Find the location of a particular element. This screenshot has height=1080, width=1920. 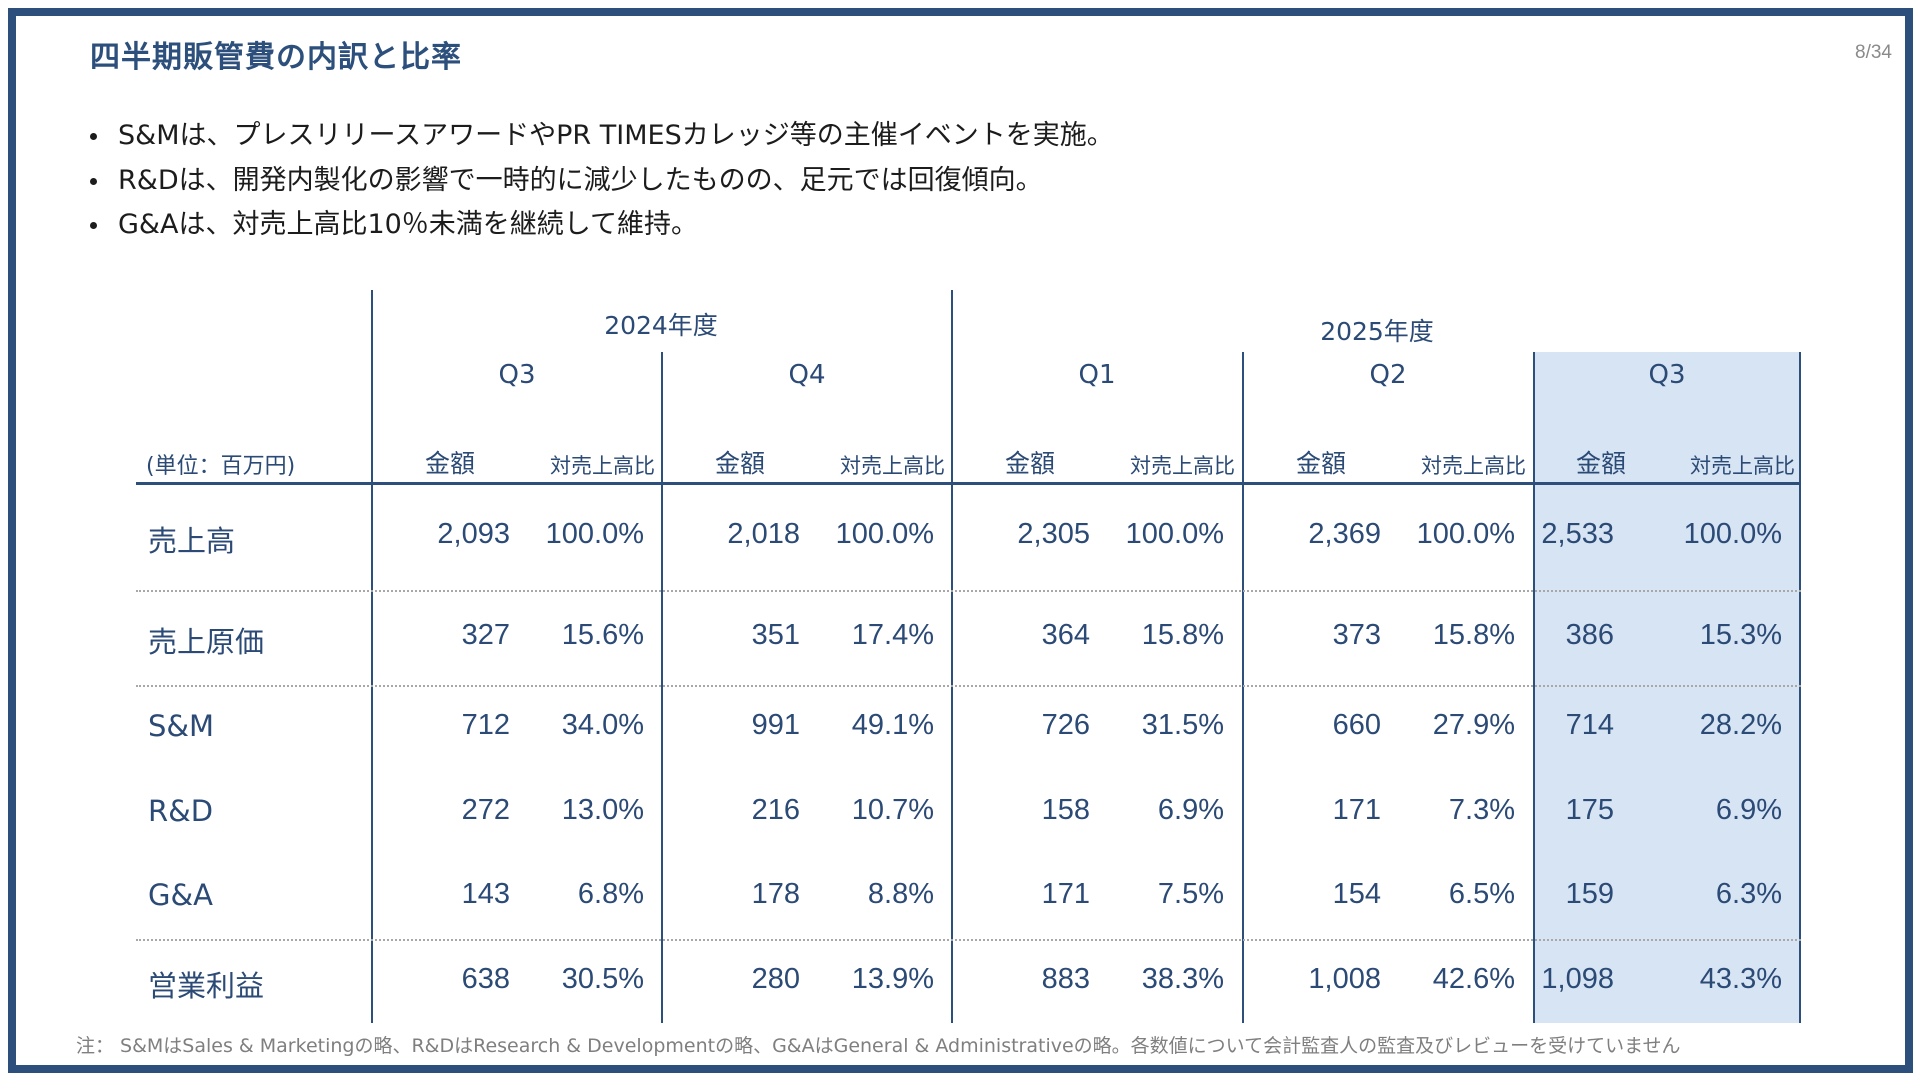

row-label-sm: S&M is located at coordinates (181, 726).